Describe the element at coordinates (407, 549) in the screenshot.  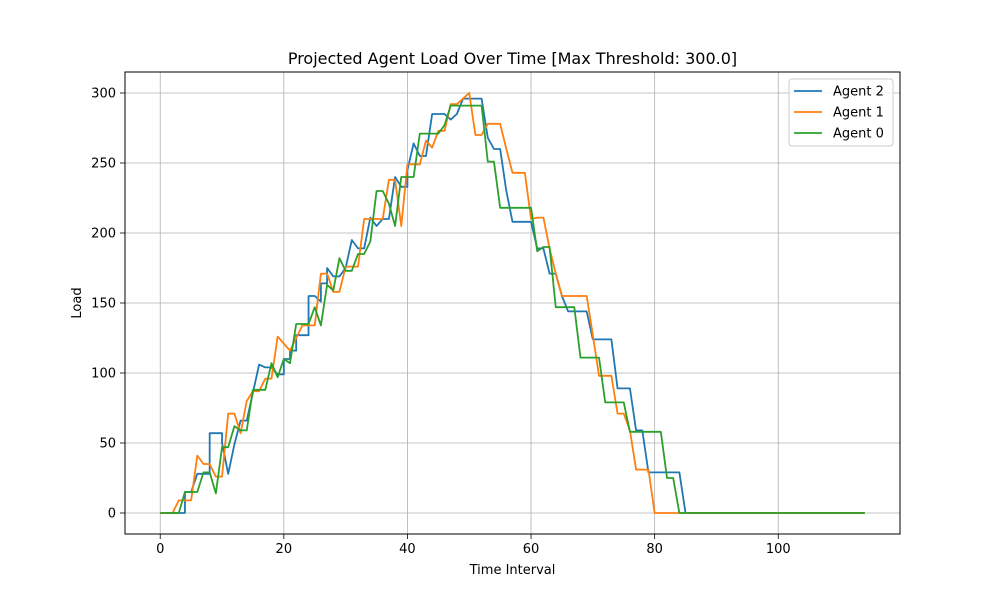
I see `x-tick-label: 40` at that location.